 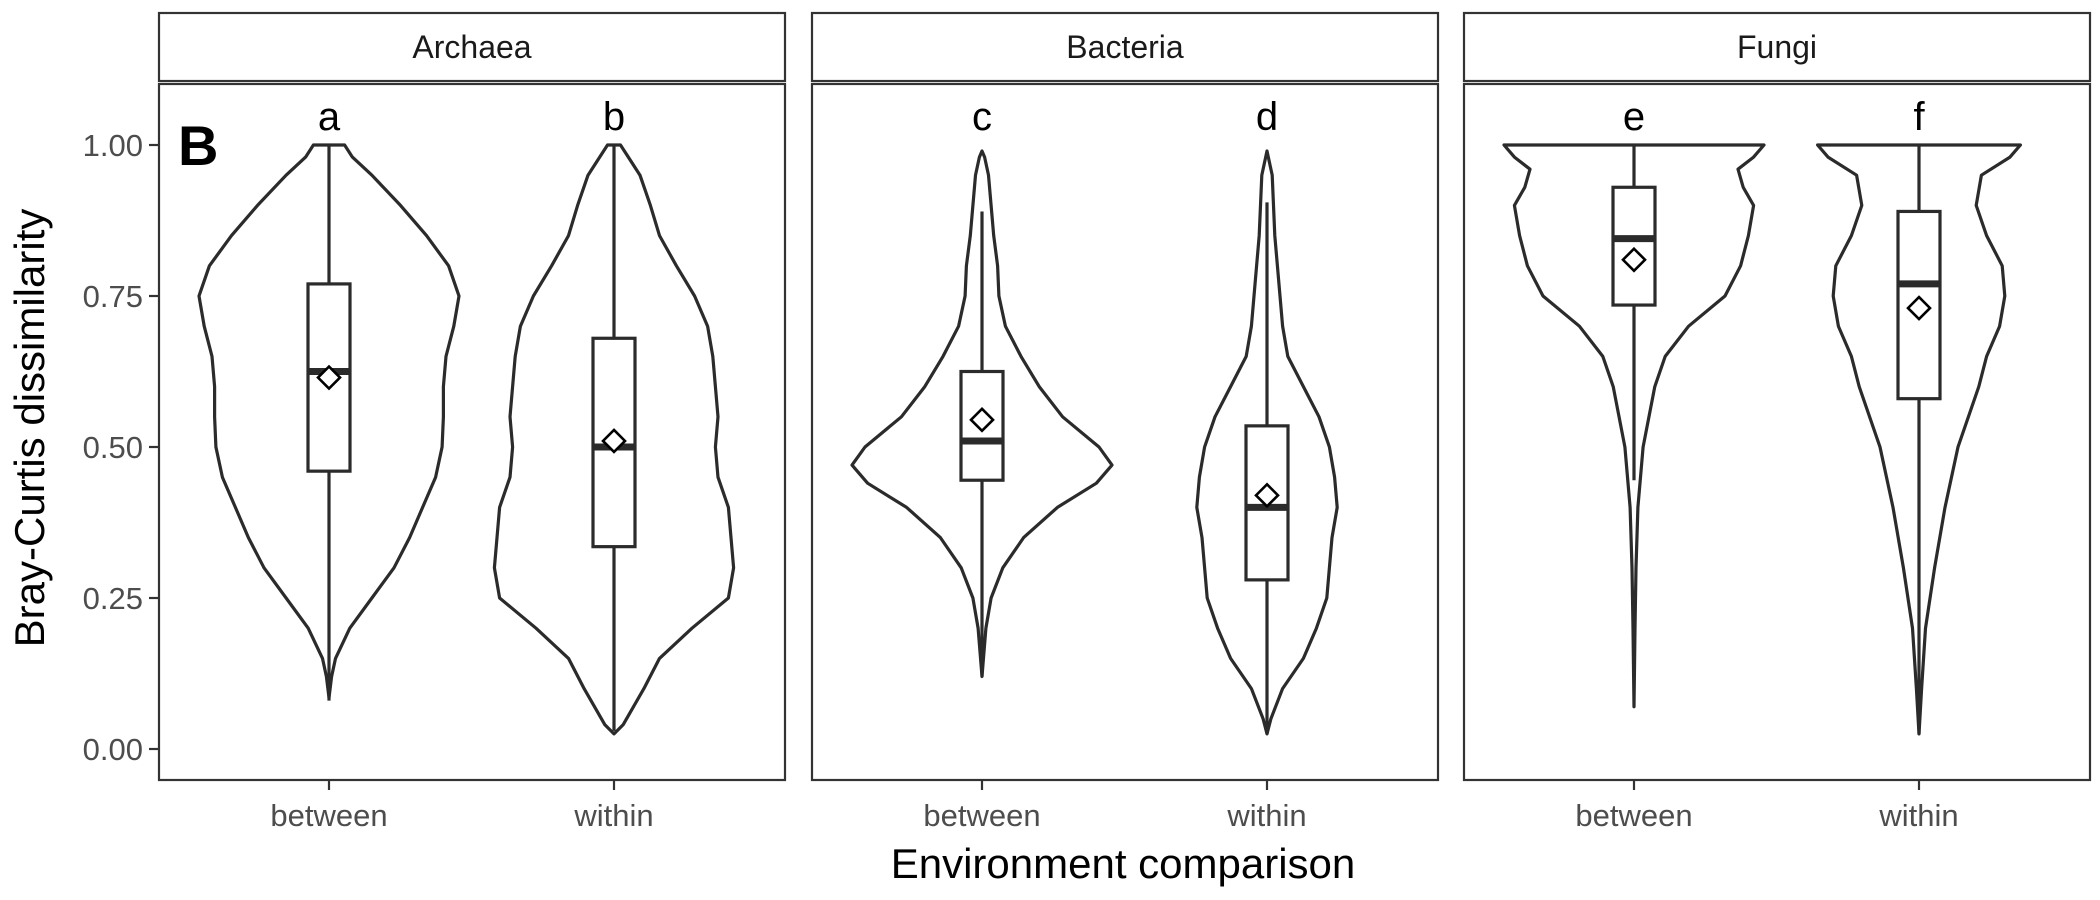 I want to click on group-within: f within, so click(x=1919, y=464).